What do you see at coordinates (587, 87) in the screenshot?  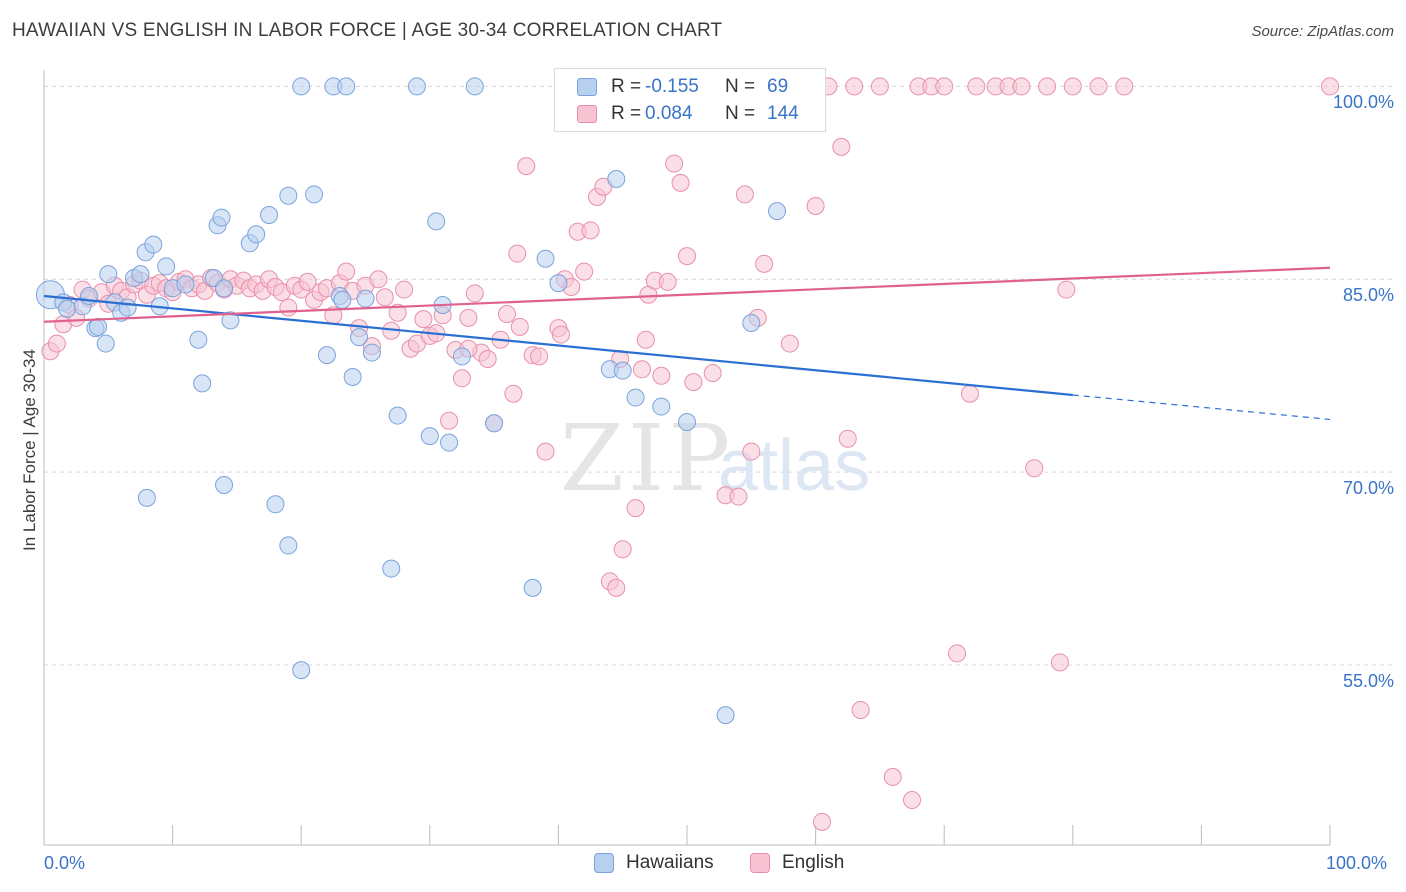 I see `hawaiians-swatch` at bounding box center [587, 87].